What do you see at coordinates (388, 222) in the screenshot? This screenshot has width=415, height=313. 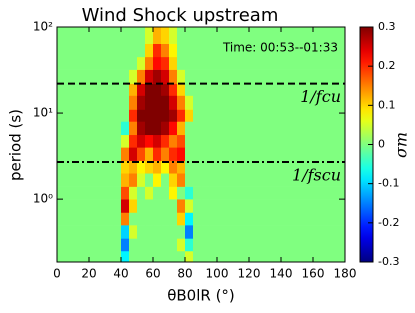 I see `colorbar-tick-label: -0.2` at bounding box center [388, 222].